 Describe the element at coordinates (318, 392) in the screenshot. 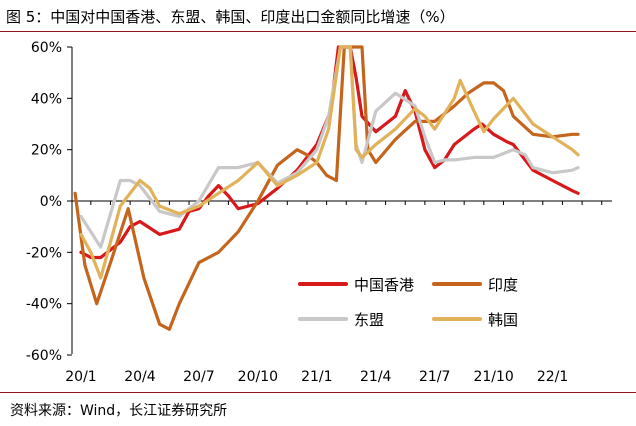

I see `source-divider` at that location.